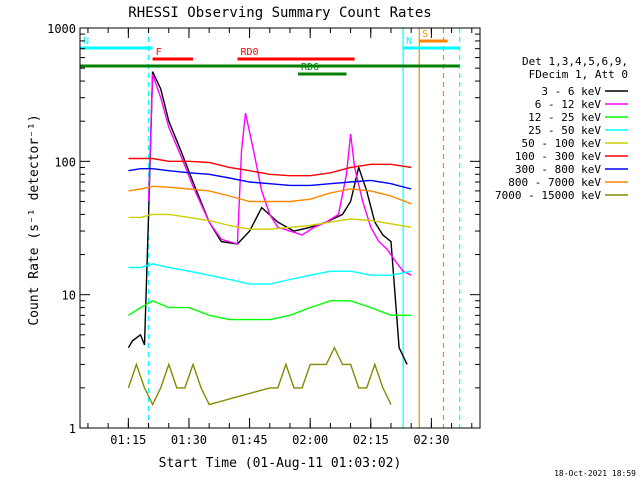 This screenshot has width=640, height=480. I want to click on x-tick-label-4: 02:15, so click(371, 440).